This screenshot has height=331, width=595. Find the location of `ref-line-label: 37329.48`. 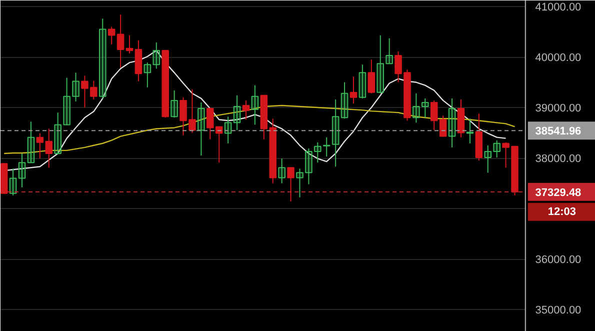

ref-line-label: 37329.48 is located at coordinates (558, 192).